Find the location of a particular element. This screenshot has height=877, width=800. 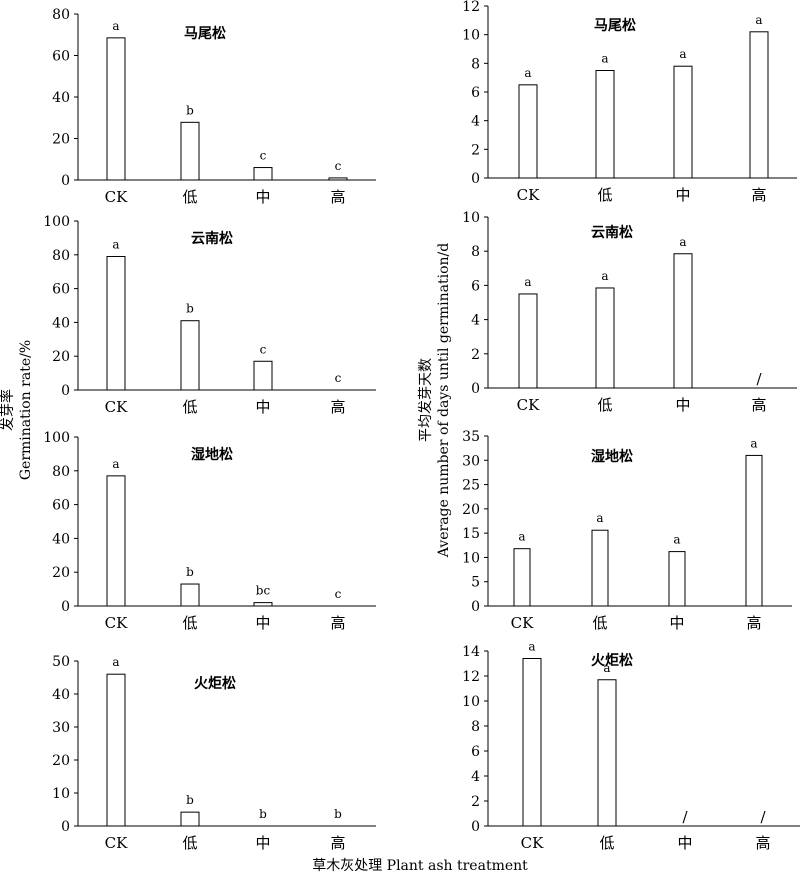

chart-panel-5: 0 20 40 60 80 100 湿地松 CK a 低 b 中 bc 高c is located at coordinates (209, 531).